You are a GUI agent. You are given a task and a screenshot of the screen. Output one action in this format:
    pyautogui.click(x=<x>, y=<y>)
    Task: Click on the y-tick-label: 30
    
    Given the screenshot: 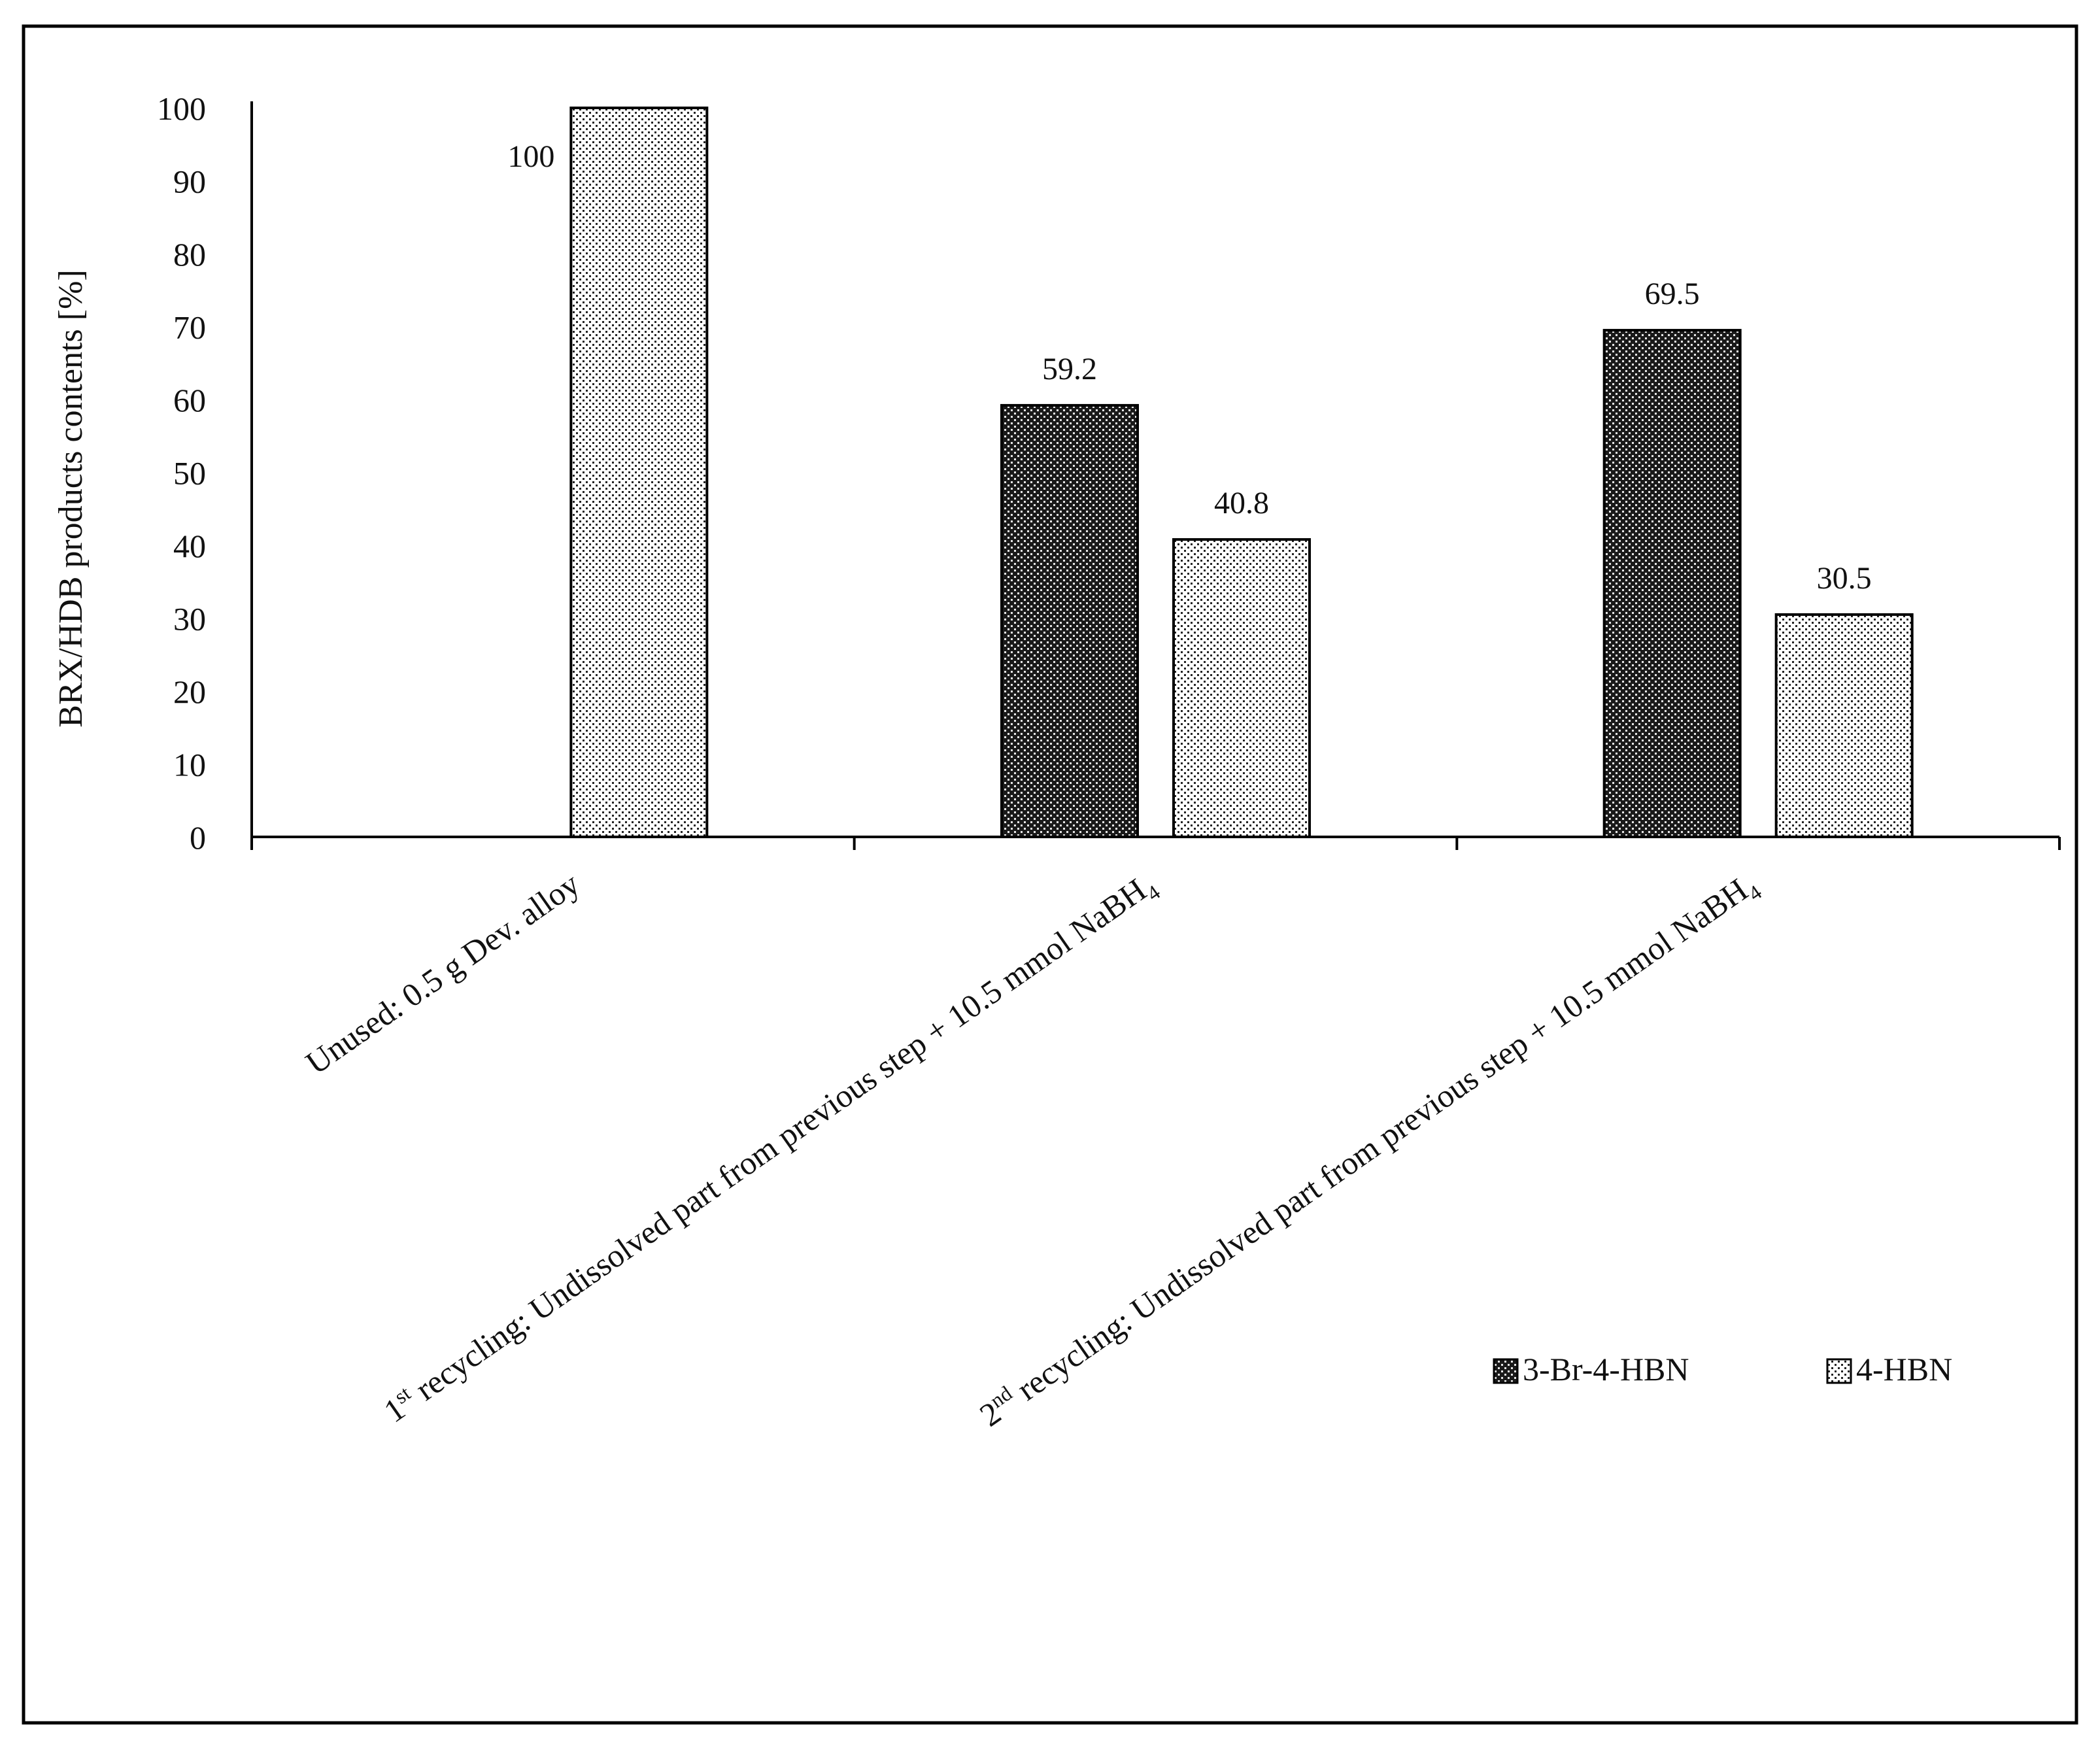 What is the action you would take?
    pyautogui.click(x=189, y=619)
    